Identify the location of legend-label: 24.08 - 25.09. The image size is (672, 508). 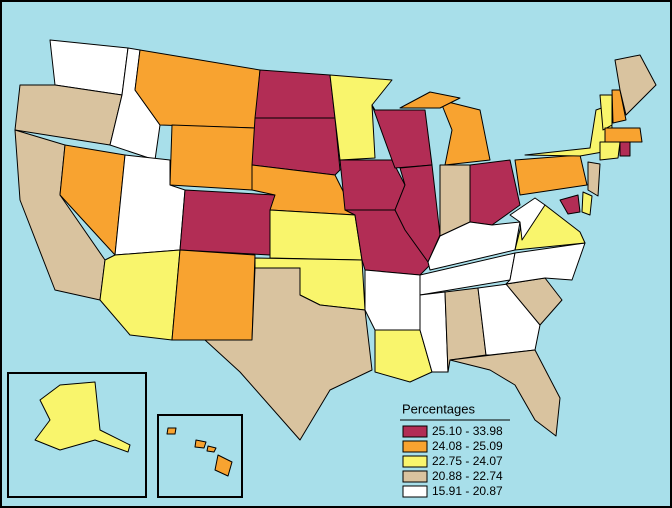
(467, 446).